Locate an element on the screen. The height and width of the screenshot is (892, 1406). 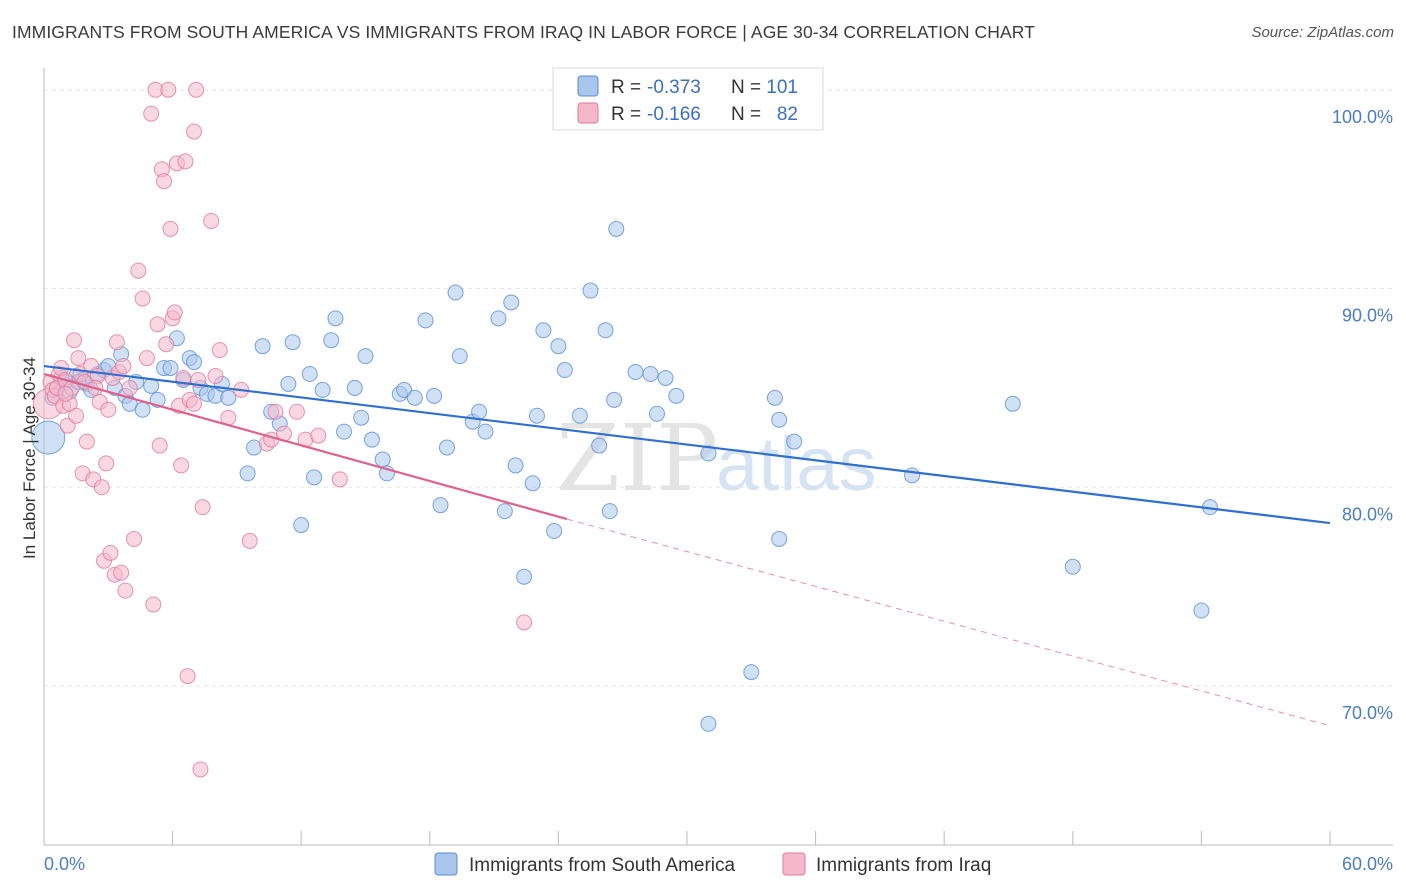
legend-n-value-1: 101 is located at coordinates (782, 87).